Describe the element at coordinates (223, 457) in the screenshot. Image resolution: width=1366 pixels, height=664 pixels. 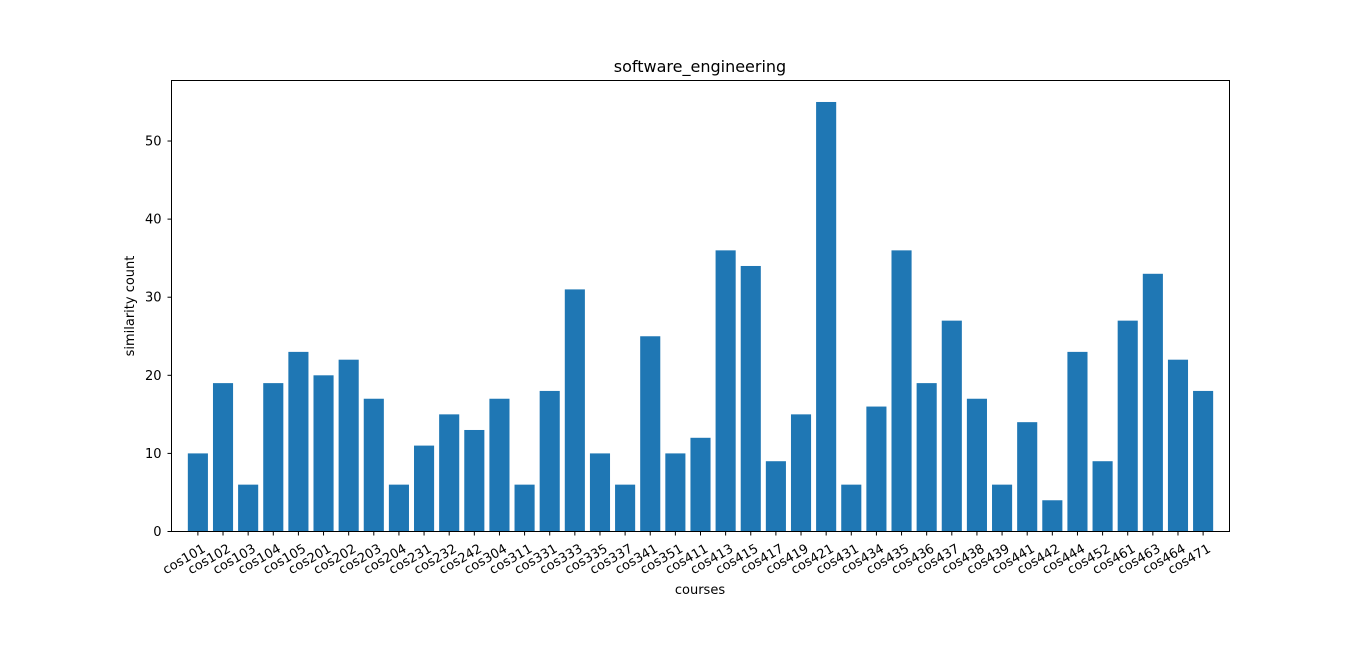
I see `bar-cos102` at that location.